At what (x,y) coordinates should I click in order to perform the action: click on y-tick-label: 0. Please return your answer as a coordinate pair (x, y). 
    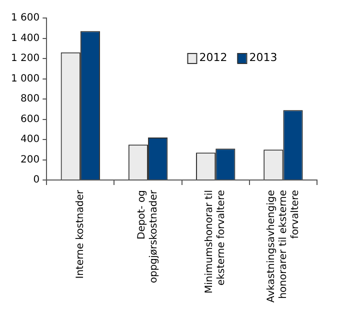
    Looking at the image, I should click on (36, 180).